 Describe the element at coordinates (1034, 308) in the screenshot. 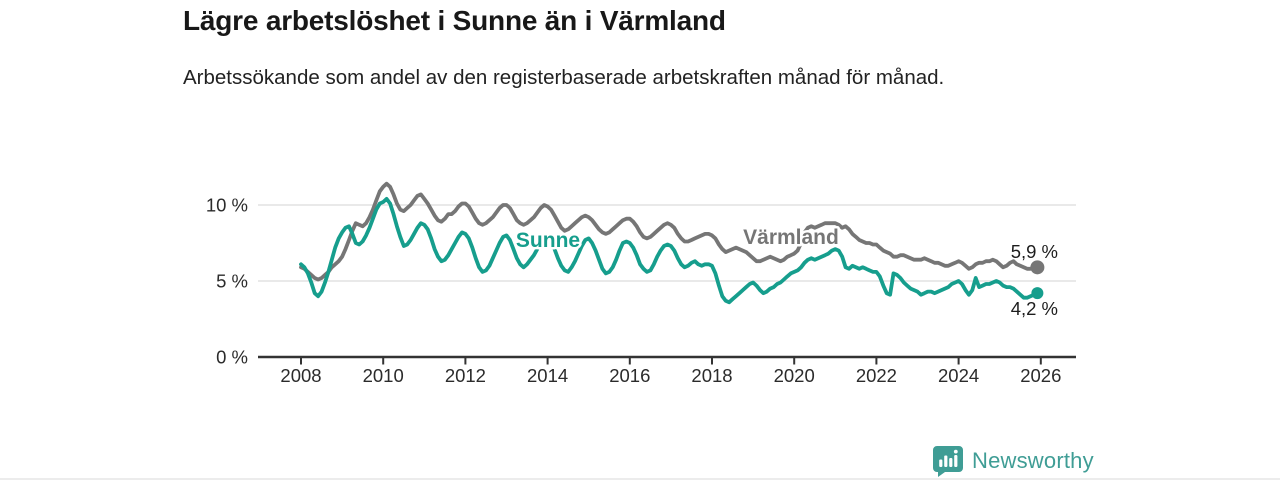

I see `series-end-value-sunne: 4,2 %` at that location.